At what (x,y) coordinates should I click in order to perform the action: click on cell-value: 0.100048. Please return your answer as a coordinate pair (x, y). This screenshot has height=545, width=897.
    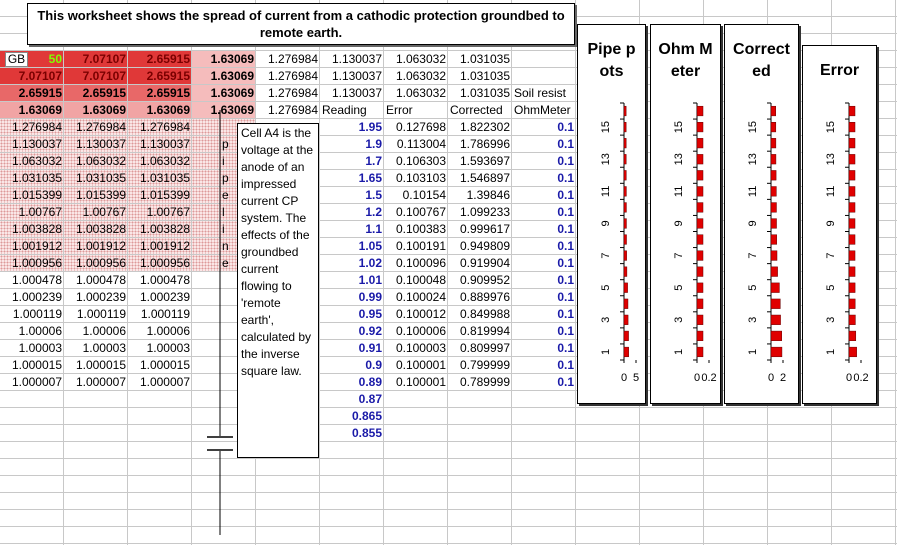
    Looking at the image, I should click on (420, 280).